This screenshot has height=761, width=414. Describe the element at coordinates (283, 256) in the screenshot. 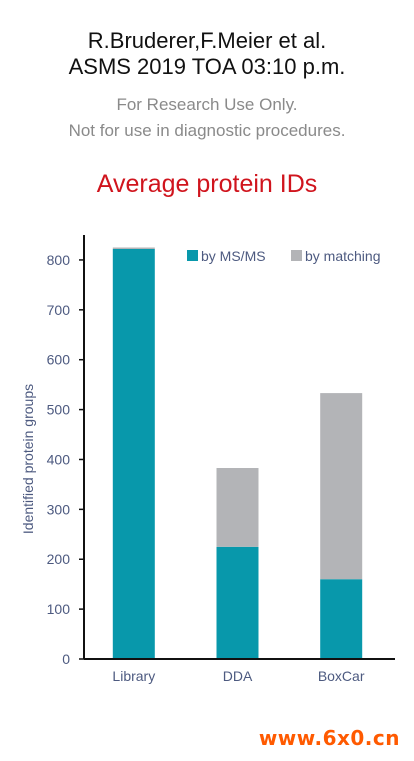

I see `legend: by MS/MS by matching` at that location.